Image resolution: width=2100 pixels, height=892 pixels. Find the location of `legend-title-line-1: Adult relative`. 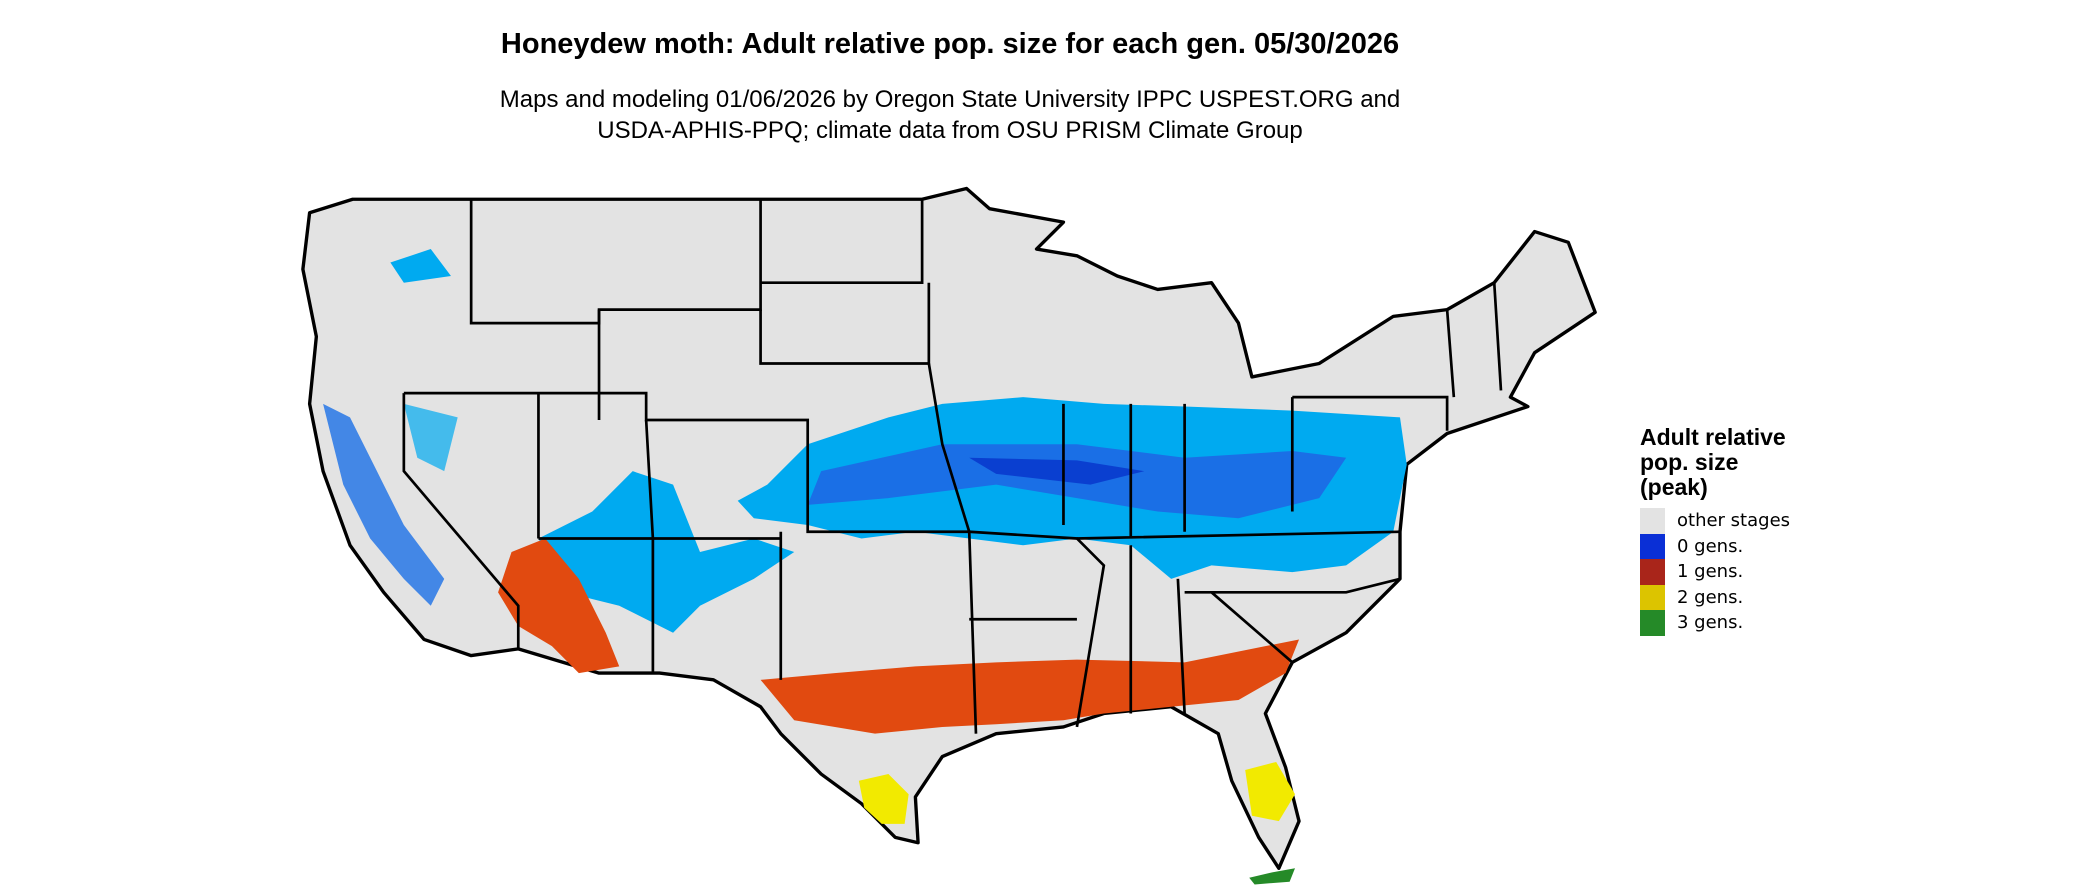

legend-title-line-1: Adult relative is located at coordinates (1713, 437).